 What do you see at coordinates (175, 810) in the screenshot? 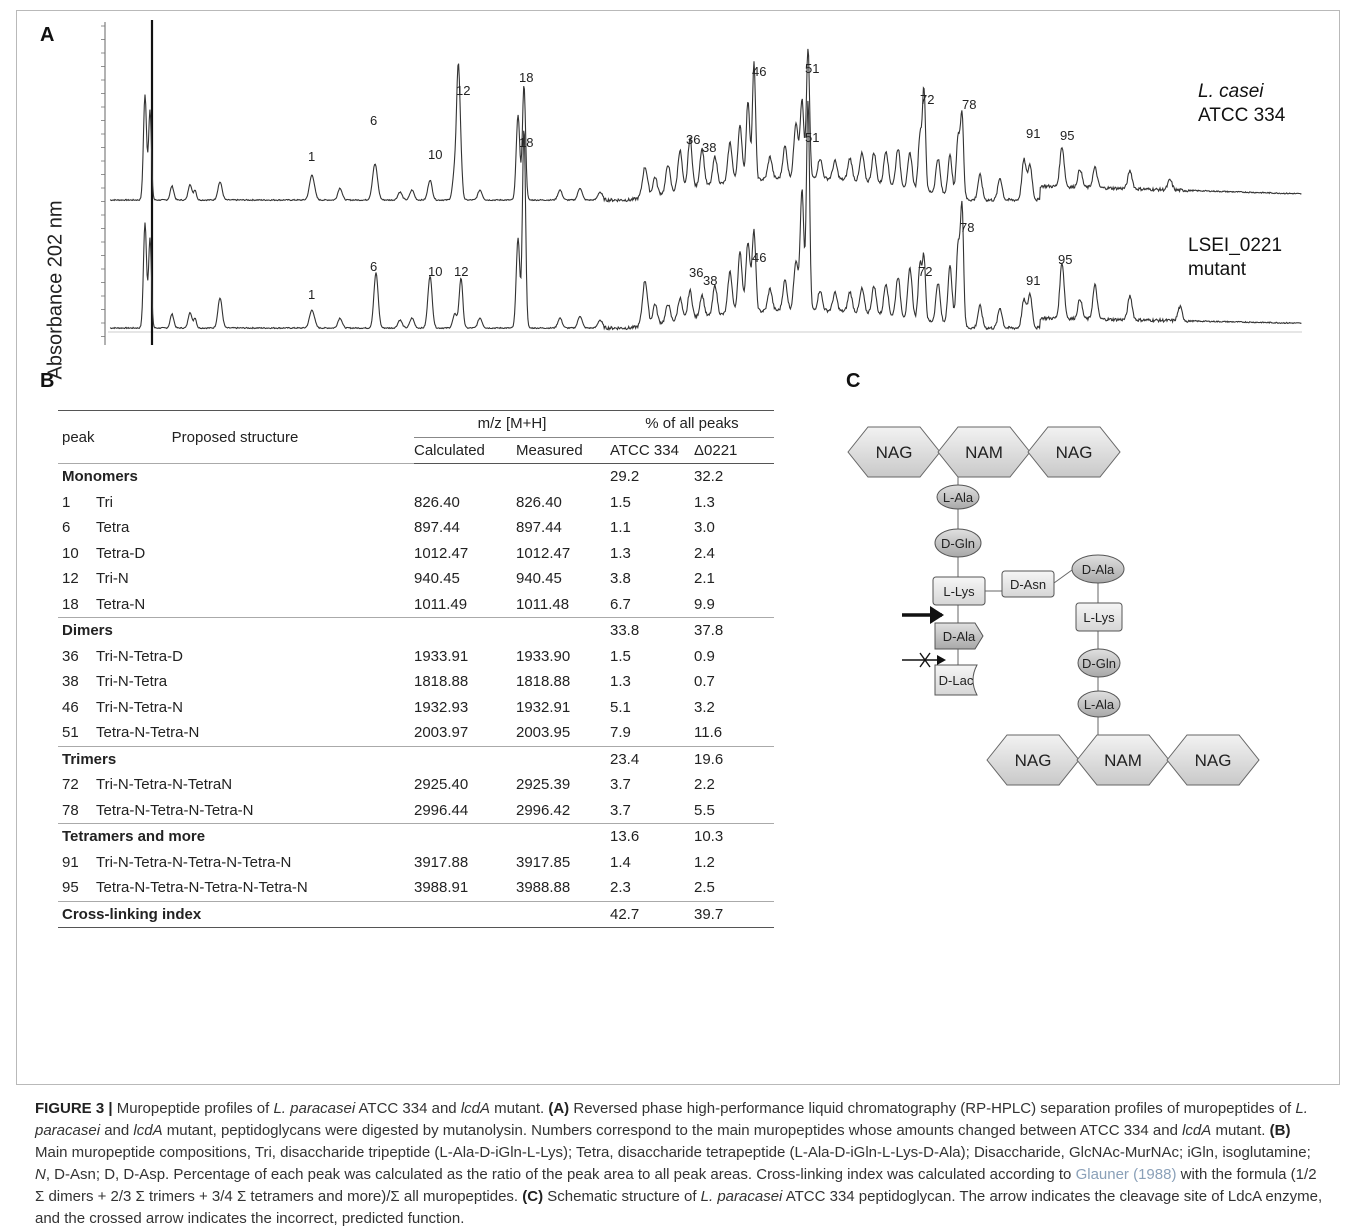
I see `cell-structure: Tetra-N-Tetra-N-Tetra-N` at bounding box center [175, 810].